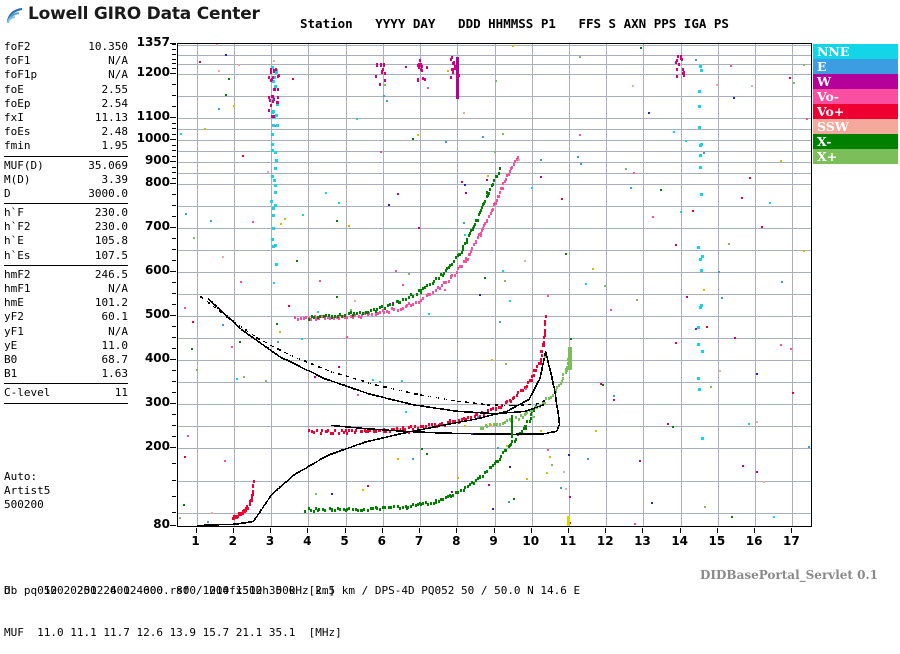 The width and height of the screenshot is (900, 654). I want to click on legend-item-x: X+, so click(855, 156).